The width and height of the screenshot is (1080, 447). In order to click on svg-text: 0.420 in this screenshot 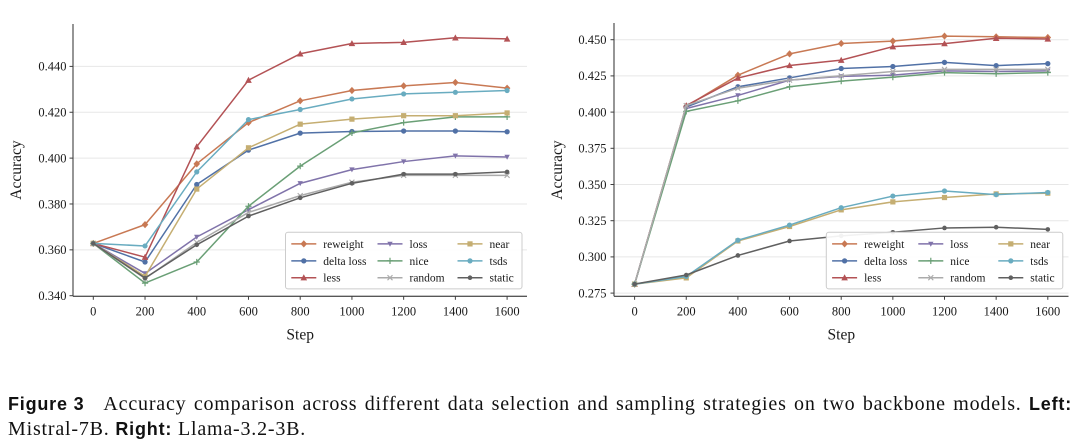, I will do `click(52, 113)`.